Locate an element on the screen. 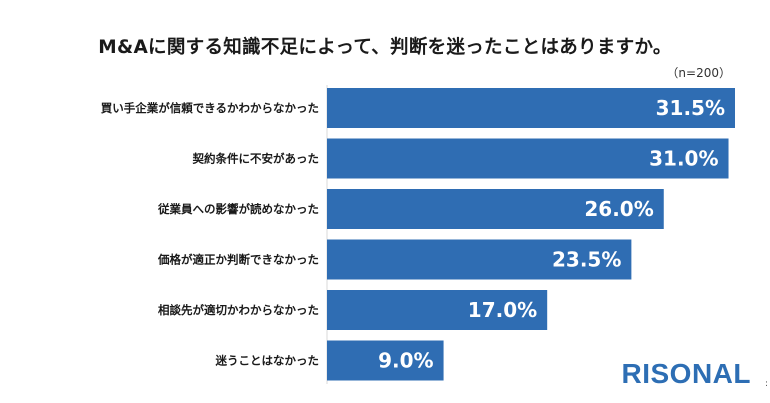 Image resolution: width=770 pixels, height=403 pixels. value-label-2: 31.0% is located at coordinates (683, 159).